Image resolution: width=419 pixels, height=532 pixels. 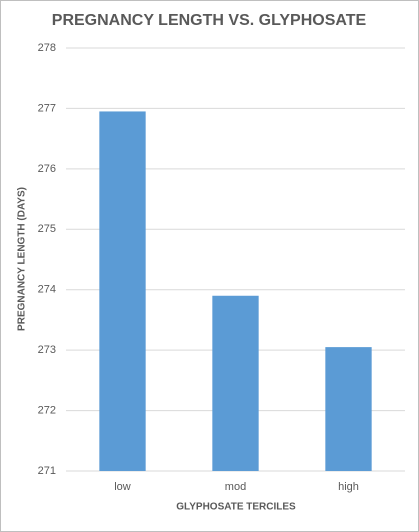 I want to click on y-tick-label: 276, so click(x=47, y=169).